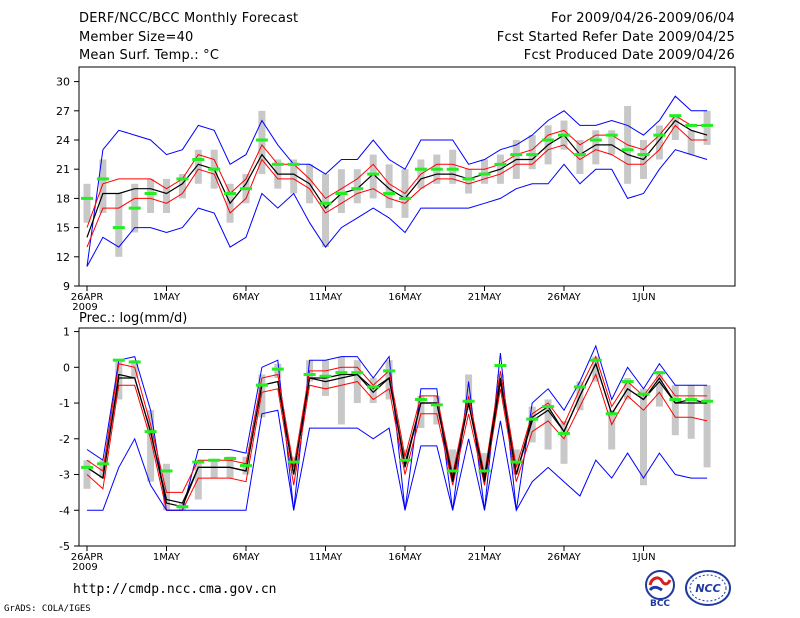 The image size is (800, 618). I want to click on precipitation-variable-label: Prec.: log(mm/d), so click(133, 318).